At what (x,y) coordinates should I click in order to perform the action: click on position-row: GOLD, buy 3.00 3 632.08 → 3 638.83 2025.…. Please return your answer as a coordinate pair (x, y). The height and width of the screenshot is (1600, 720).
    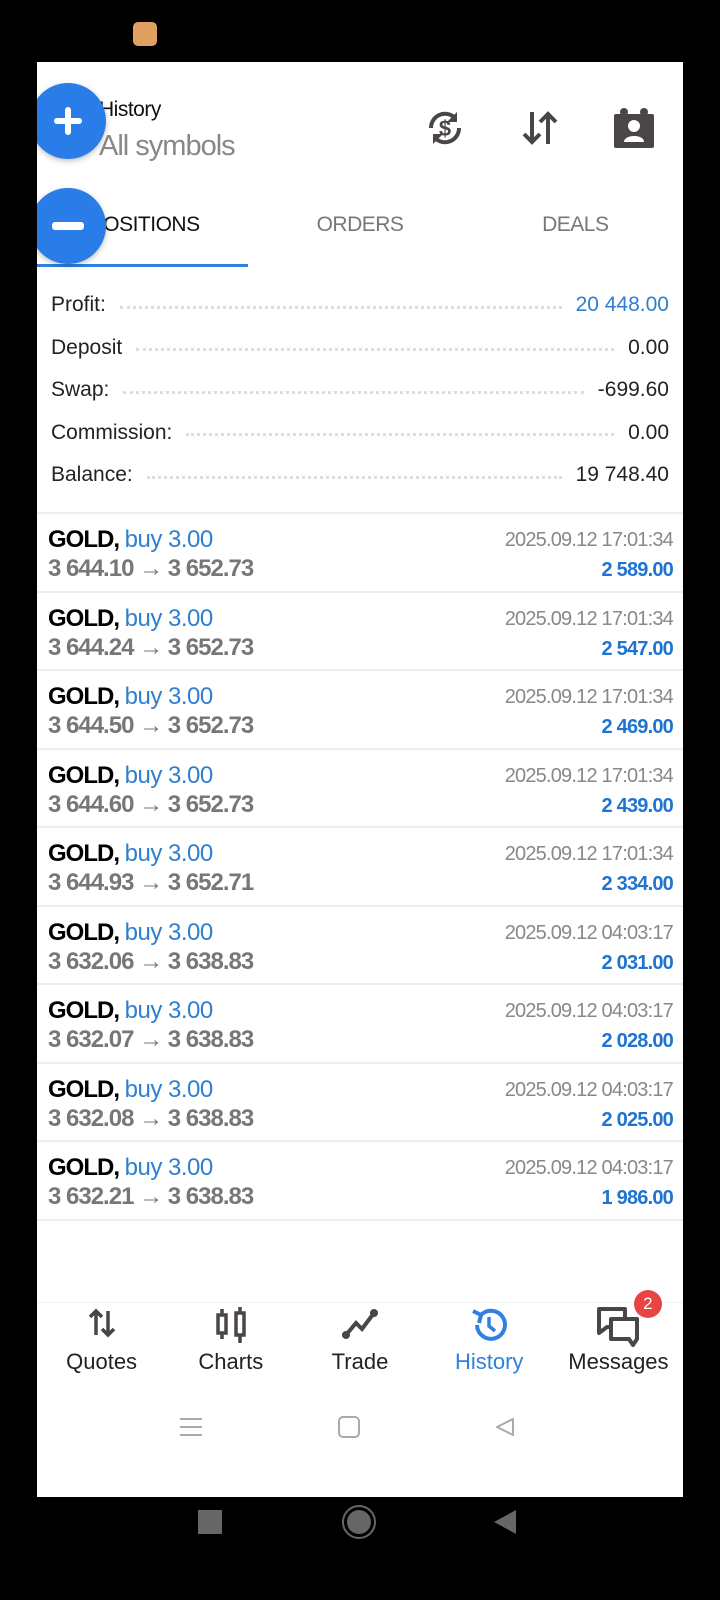
    Looking at the image, I should click on (360, 1103).